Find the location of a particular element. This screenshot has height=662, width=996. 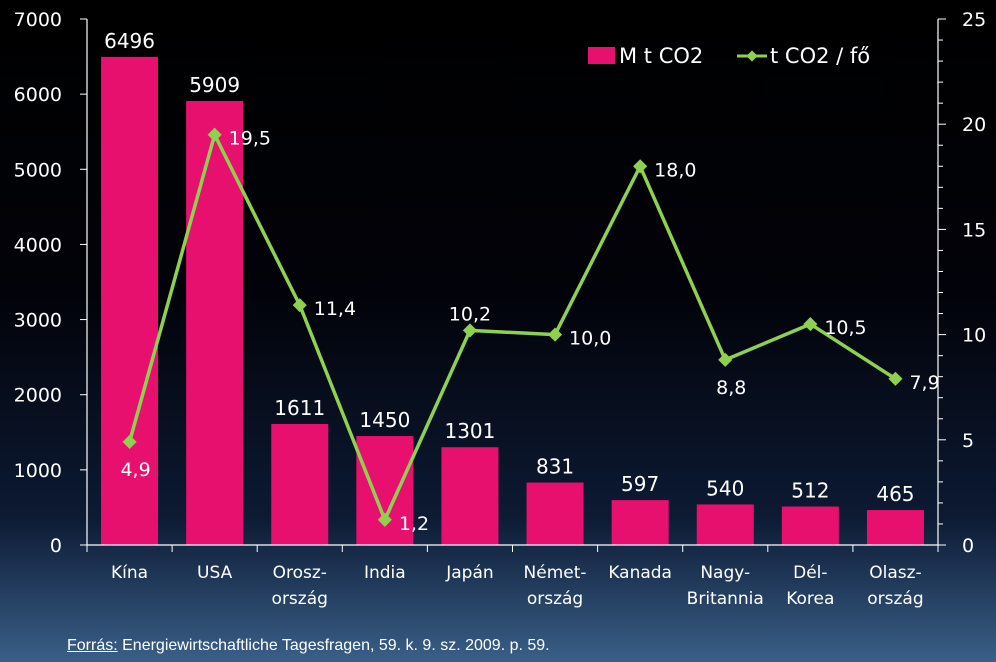

legend-label-bar: M t CO2 is located at coordinates (661, 56).